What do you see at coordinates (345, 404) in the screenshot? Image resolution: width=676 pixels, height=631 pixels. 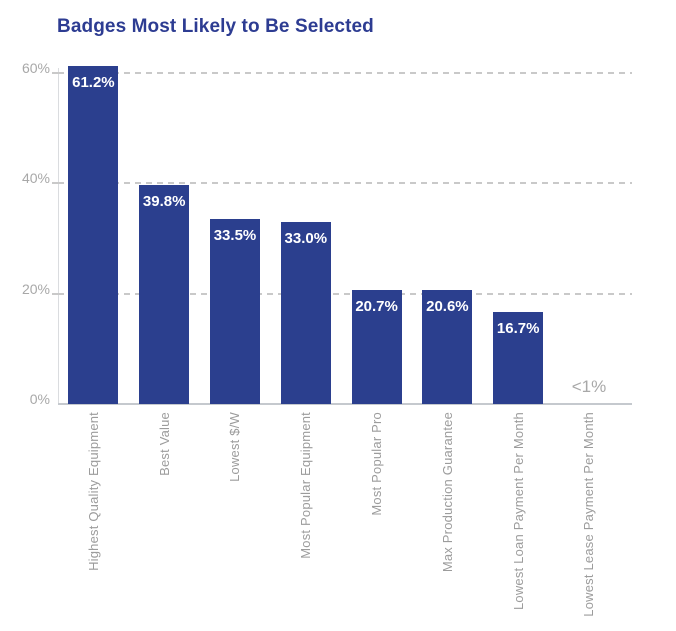 I see `x-axis-line` at bounding box center [345, 404].